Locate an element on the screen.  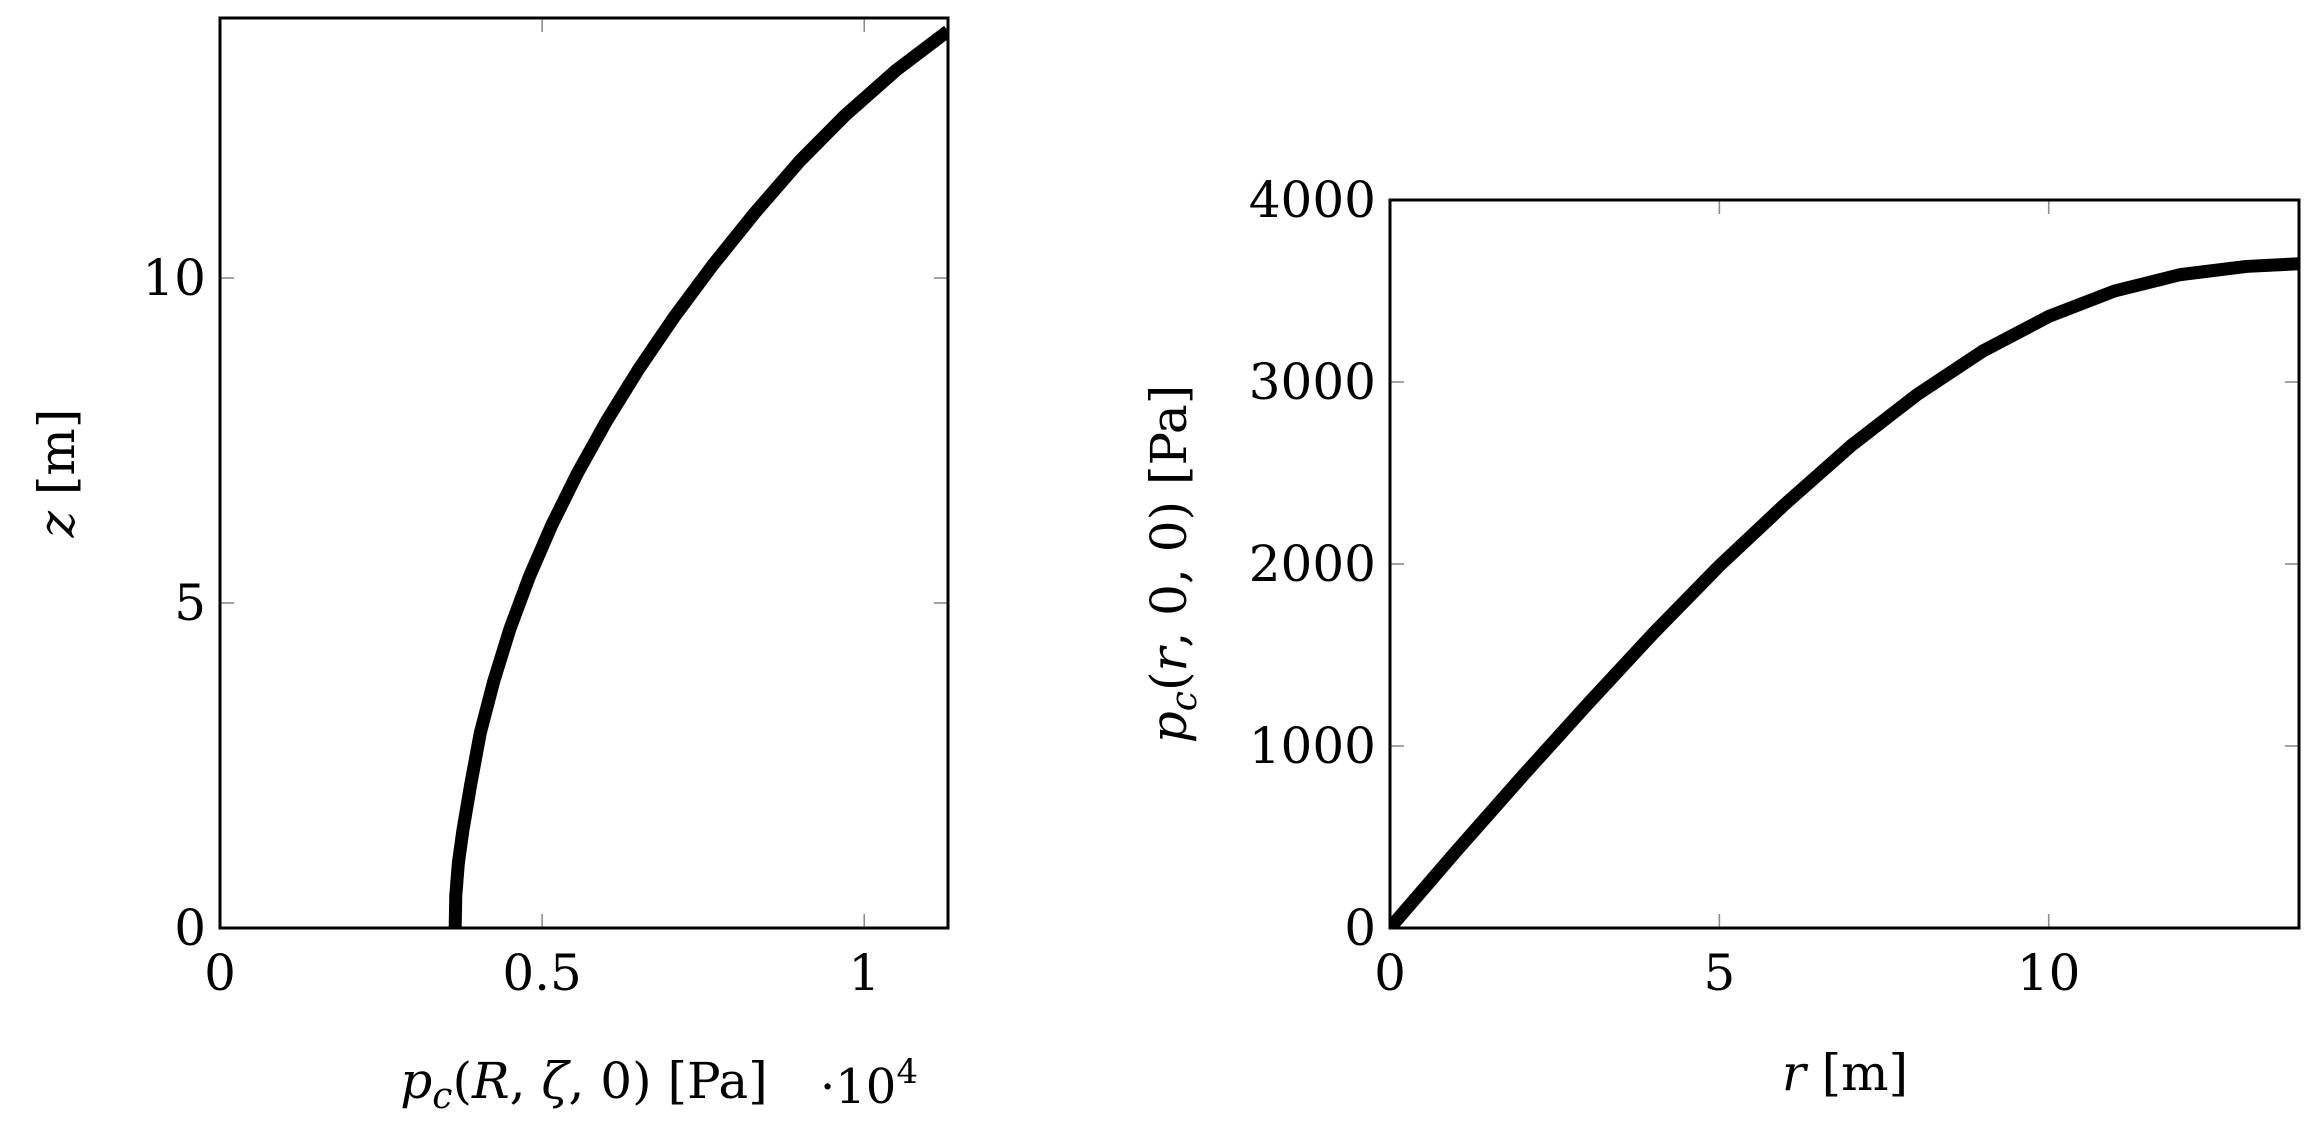
axis-label-part: z is located at coordinates (57, 524).